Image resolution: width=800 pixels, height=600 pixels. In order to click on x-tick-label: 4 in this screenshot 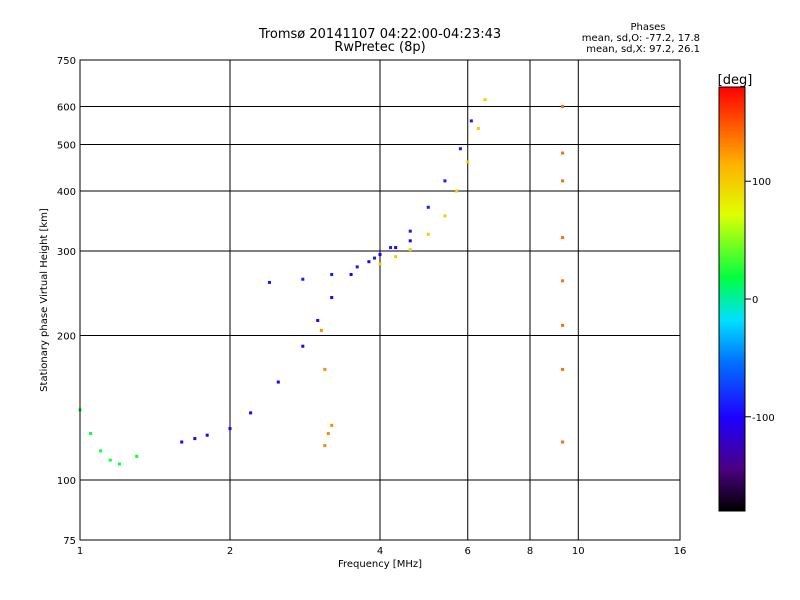, I will do `click(380, 551)`.